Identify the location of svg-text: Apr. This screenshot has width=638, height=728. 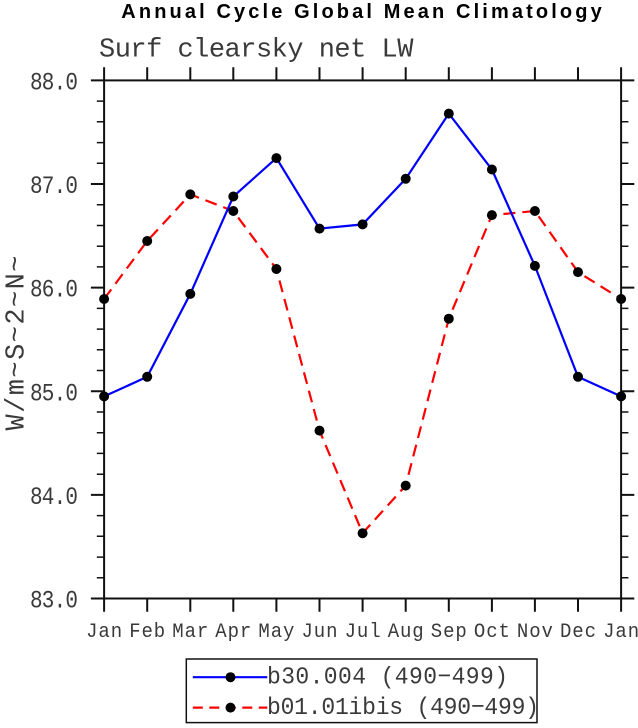
(233, 631).